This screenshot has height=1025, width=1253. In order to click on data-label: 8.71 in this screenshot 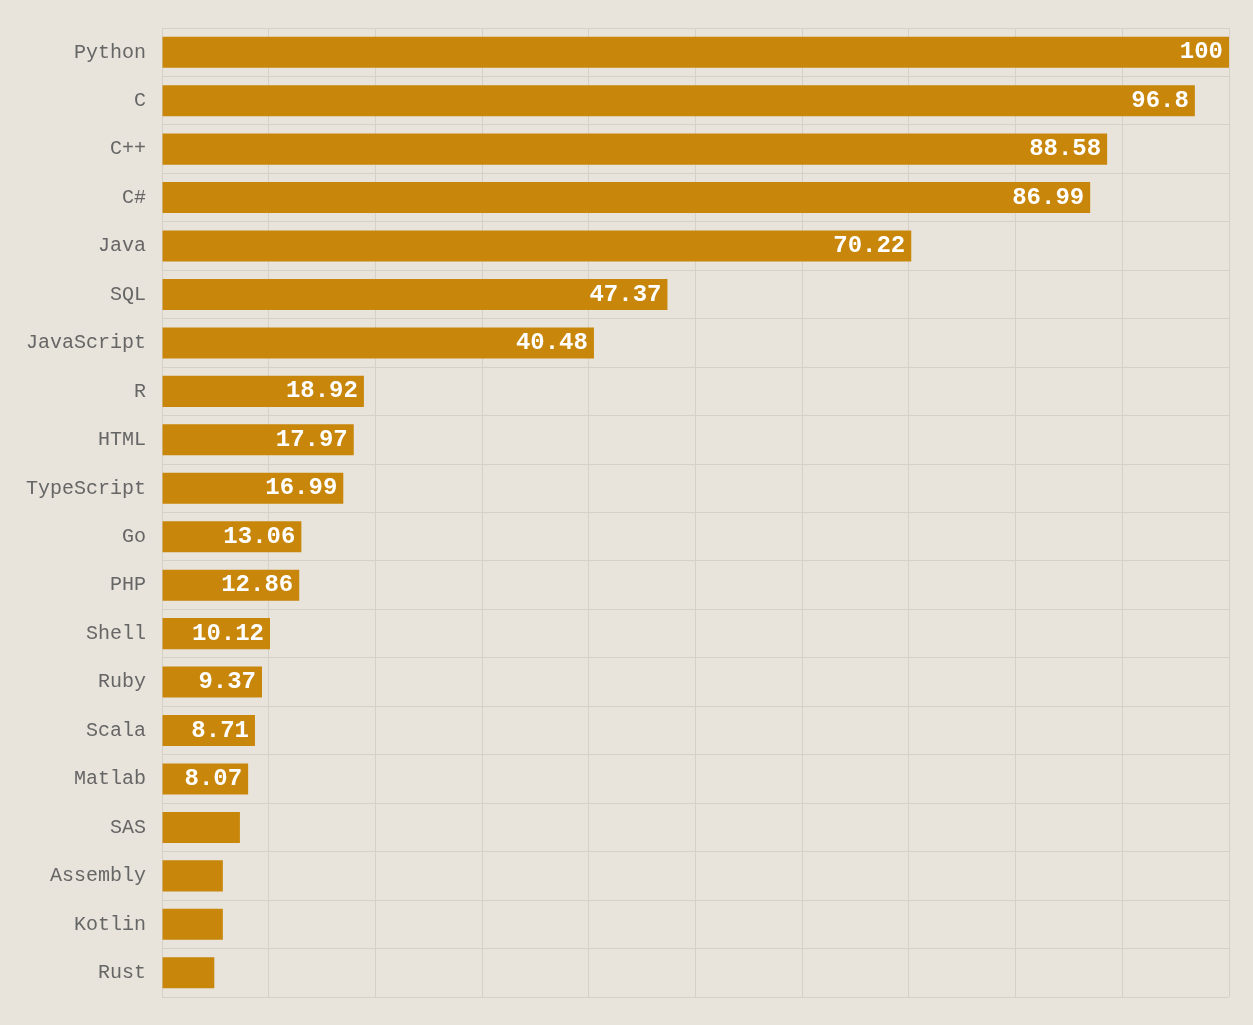, I will do `click(220, 730)`.